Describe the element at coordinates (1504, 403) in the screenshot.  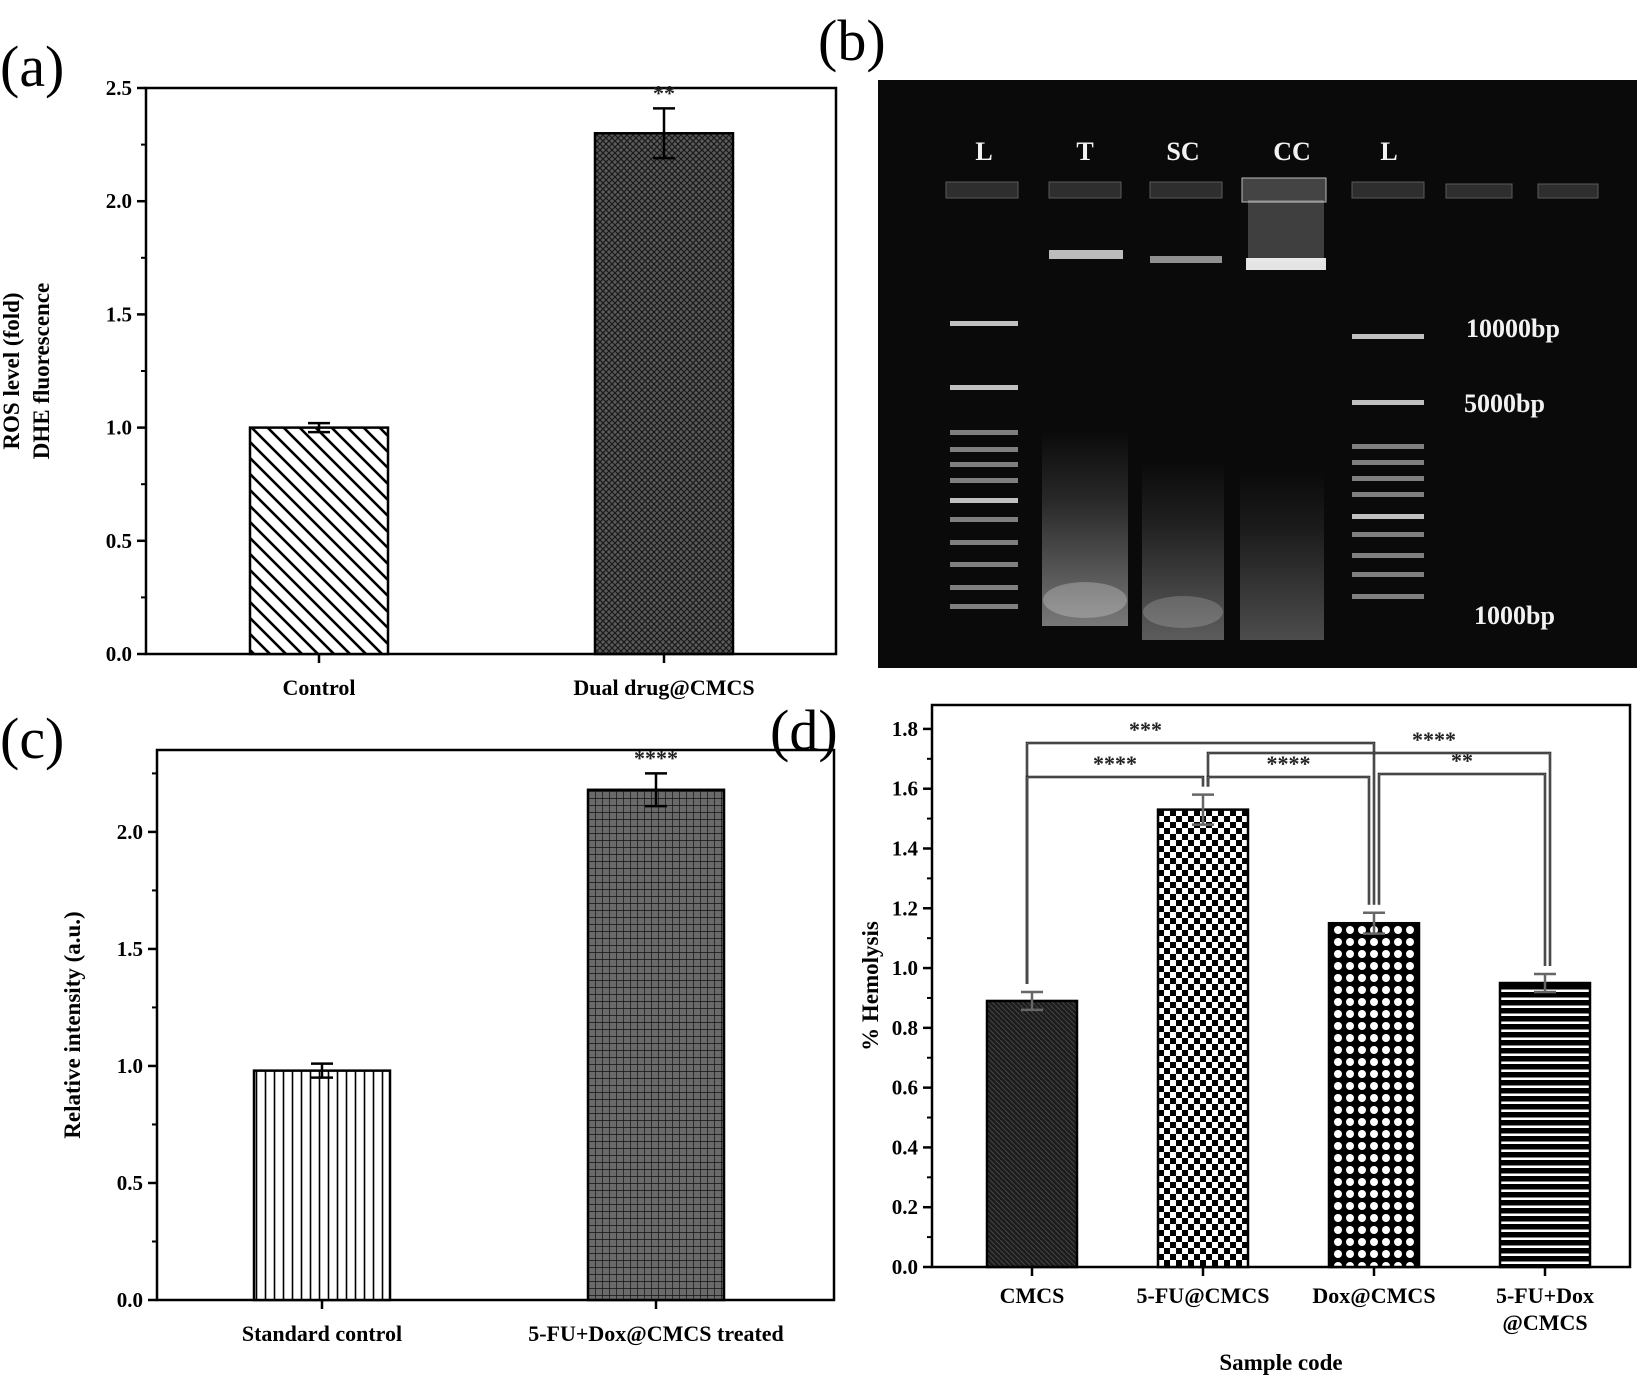
I see `gel-marker-label: 5000bp` at that location.